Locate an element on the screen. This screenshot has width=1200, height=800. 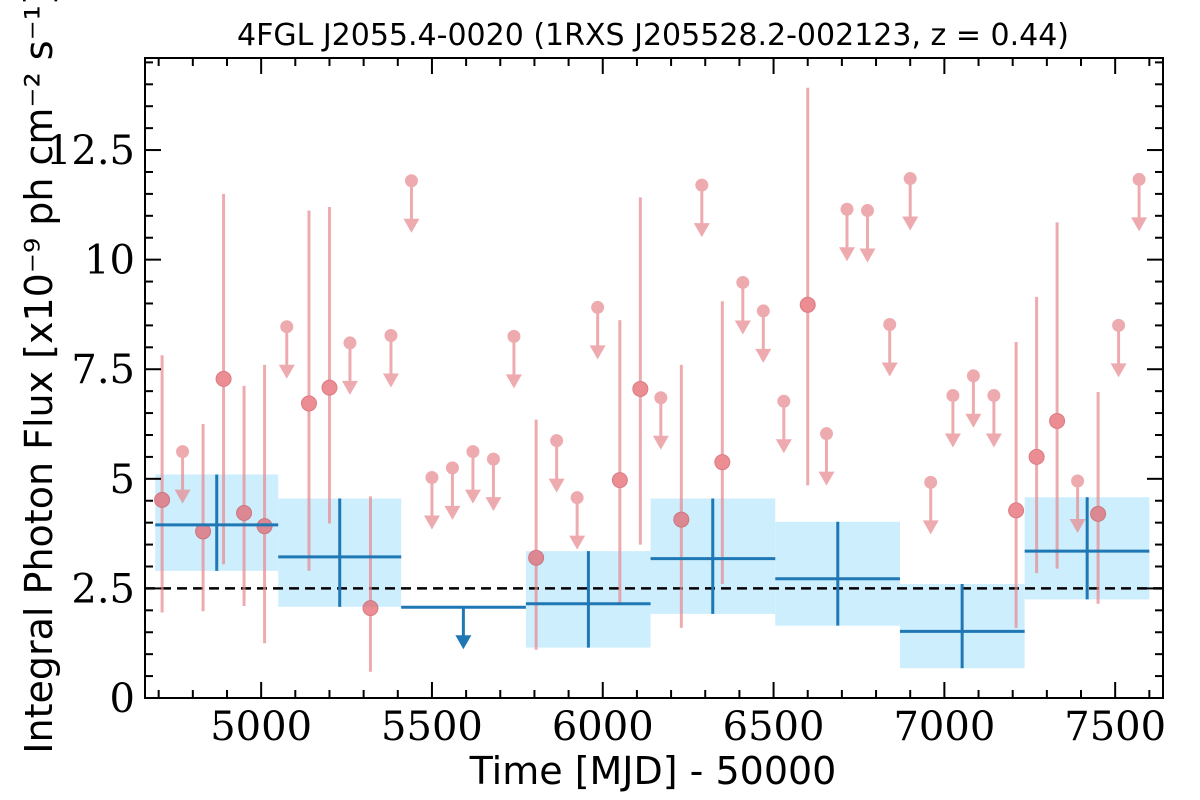
y-tick-label: 2.5 is located at coordinates (103, 589).